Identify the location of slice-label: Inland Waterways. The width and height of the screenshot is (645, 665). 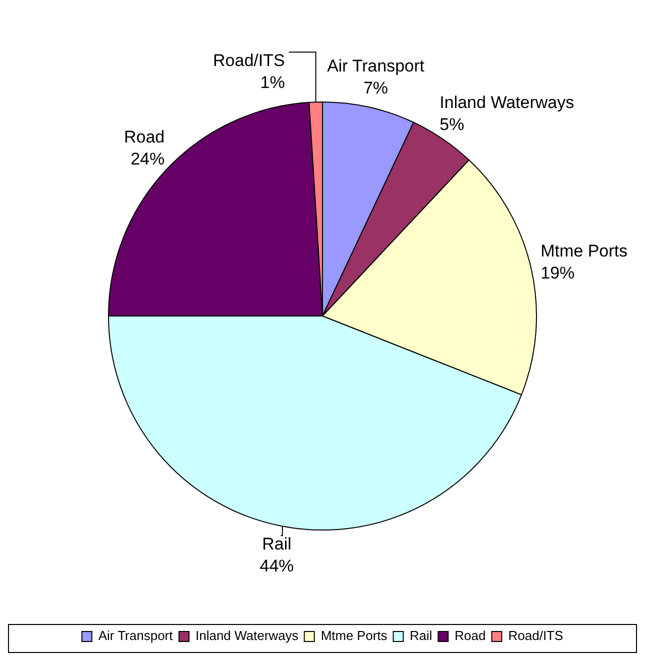
(507, 102).